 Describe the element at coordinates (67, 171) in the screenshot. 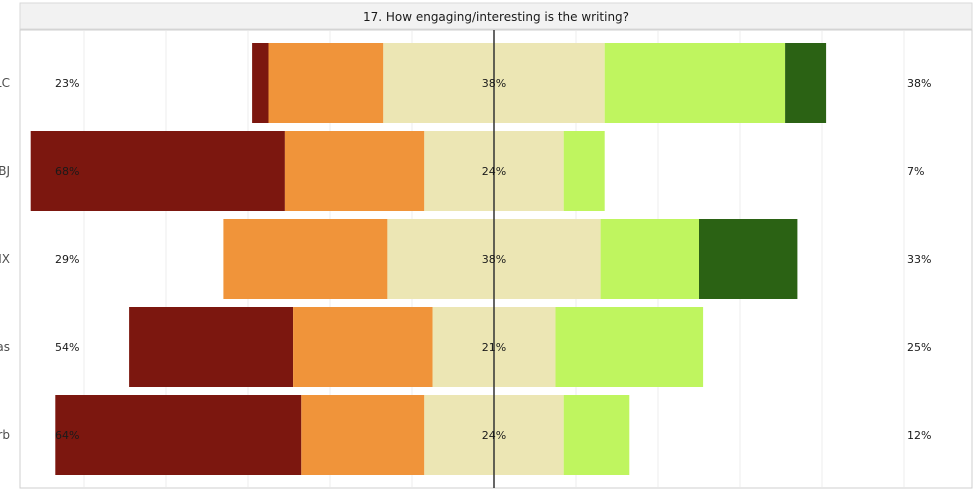

I see `left-percent-label: 68%` at that location.